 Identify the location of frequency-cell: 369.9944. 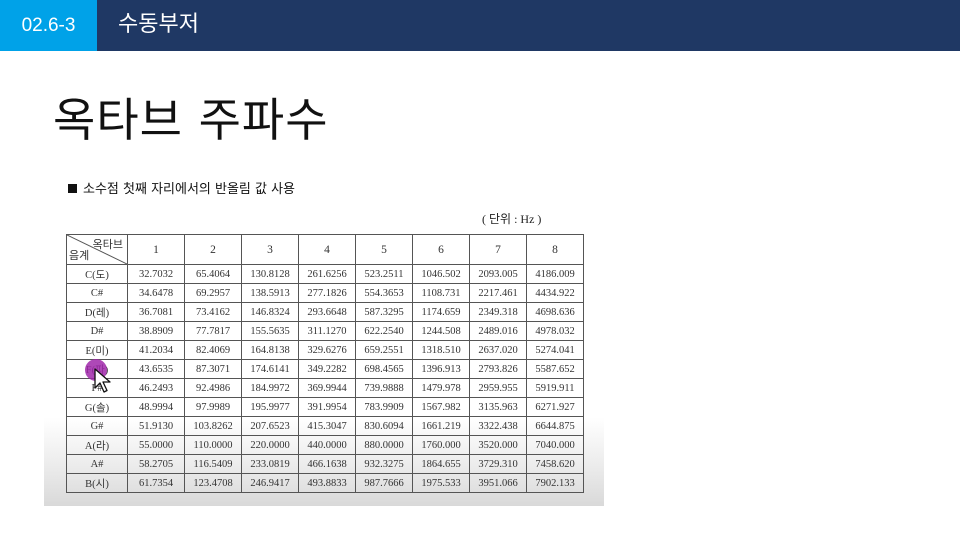
(327, 388).